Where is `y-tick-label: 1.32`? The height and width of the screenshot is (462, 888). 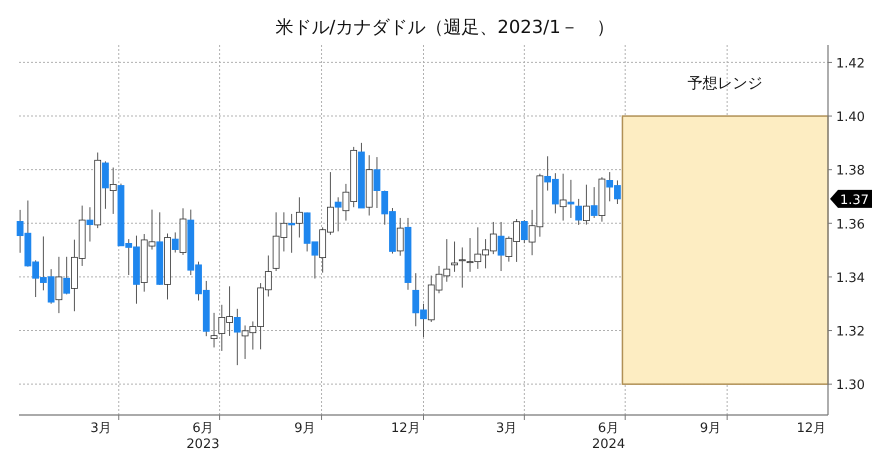
y-tick-label: 1.32 is located at coordinates (850, 332).